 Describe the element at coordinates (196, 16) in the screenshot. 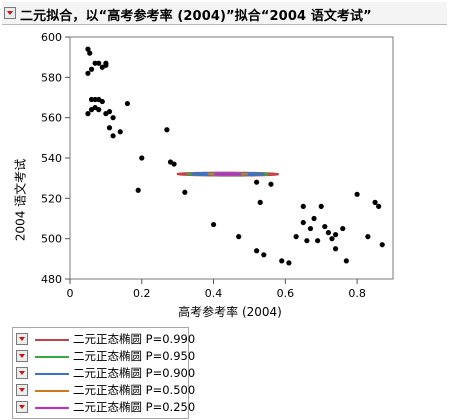

I see `report-title: 二元拟合，以“高考参考率 (2004)”拟合“2004 语文考试”` at that location.